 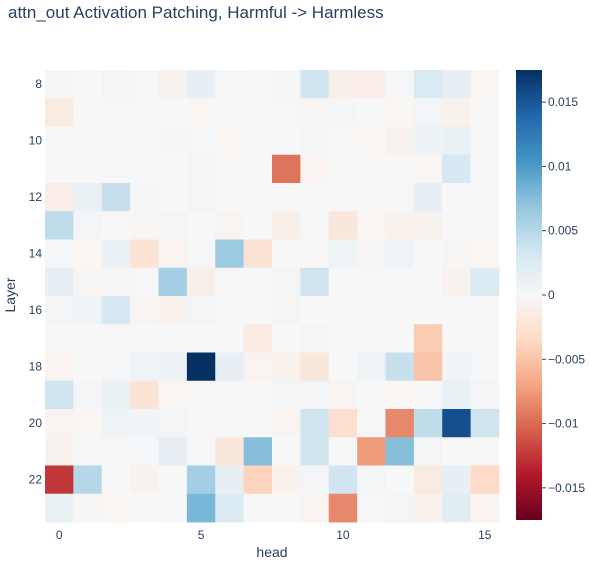 What do you see at coordinates (371, 508) in the screenshot?
I see `heatmap-cell-layer23-head11` at bounding box center [371, 508].